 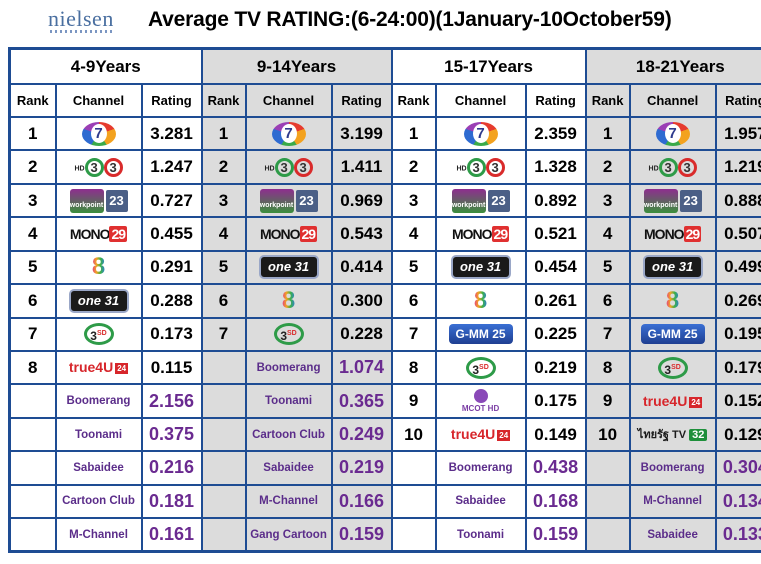 I want to click on rating-cell: 1.247, so click(x=171, y=167).